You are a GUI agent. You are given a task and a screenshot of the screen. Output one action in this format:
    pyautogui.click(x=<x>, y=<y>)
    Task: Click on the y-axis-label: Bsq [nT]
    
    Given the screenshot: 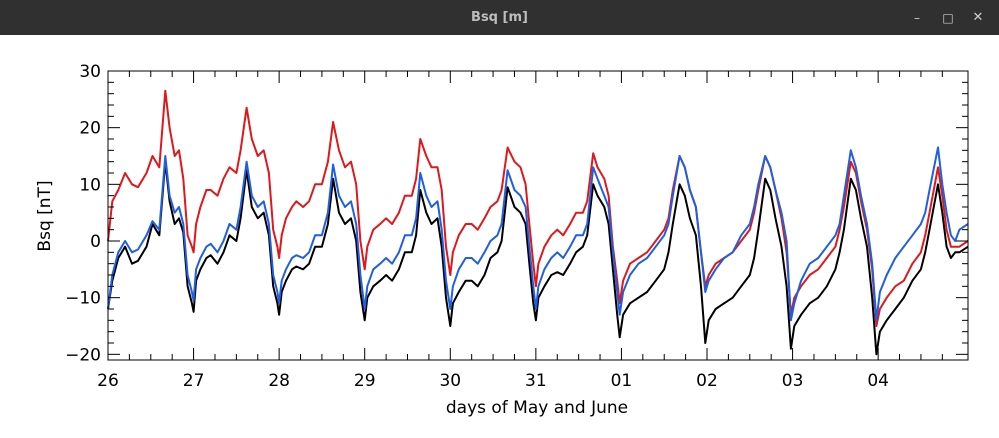 What is the action you would take?
    pyautogui.click(x=45, y=215)
    